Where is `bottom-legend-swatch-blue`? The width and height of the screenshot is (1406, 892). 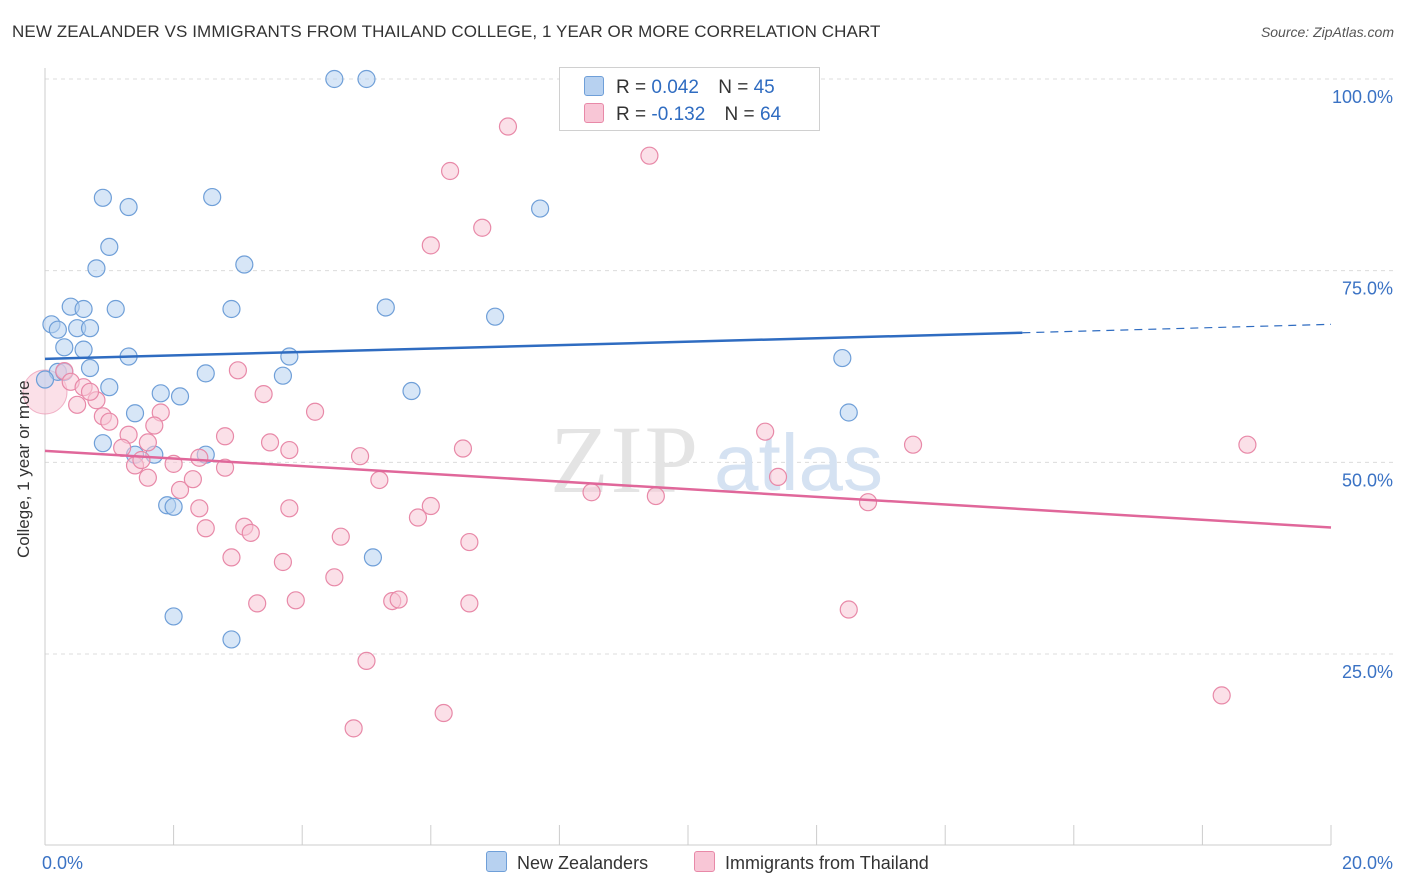
bottom-legend-swatch-blue is located at coordinates (496, 861).